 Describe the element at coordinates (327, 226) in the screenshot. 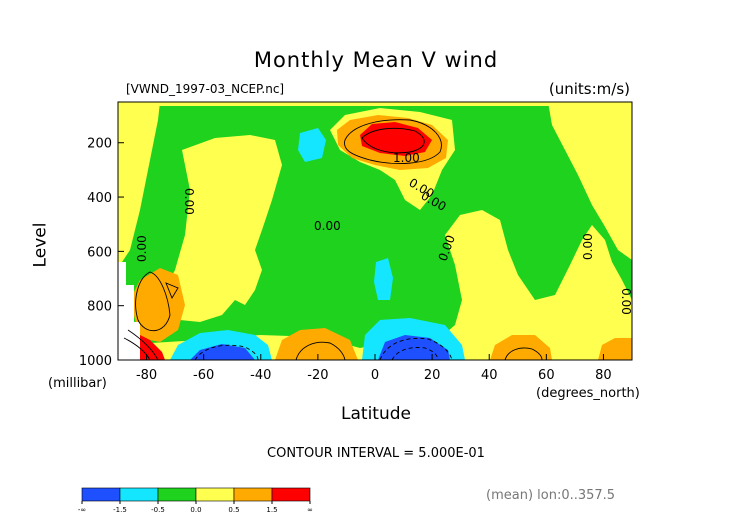

I see `contour-label-1: 0.00` at that location.